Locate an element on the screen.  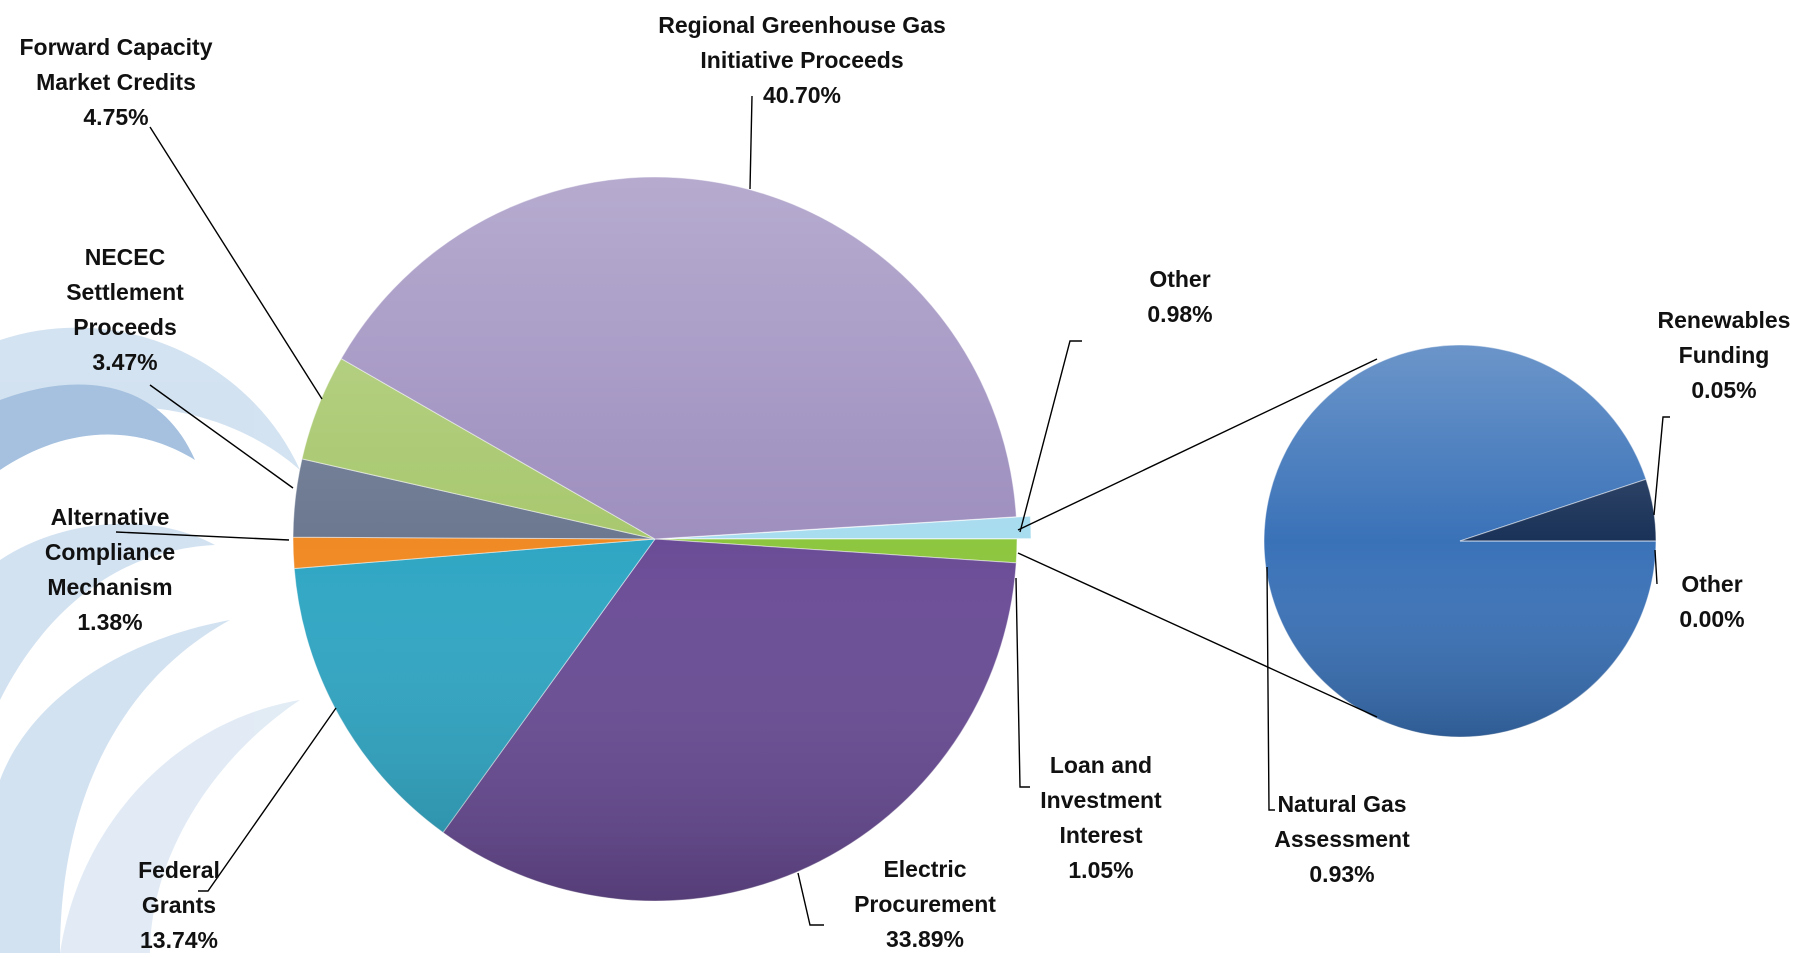
data-label: NECEC Settlement Proceeds 3.47% is located at coordinates (125, 310).